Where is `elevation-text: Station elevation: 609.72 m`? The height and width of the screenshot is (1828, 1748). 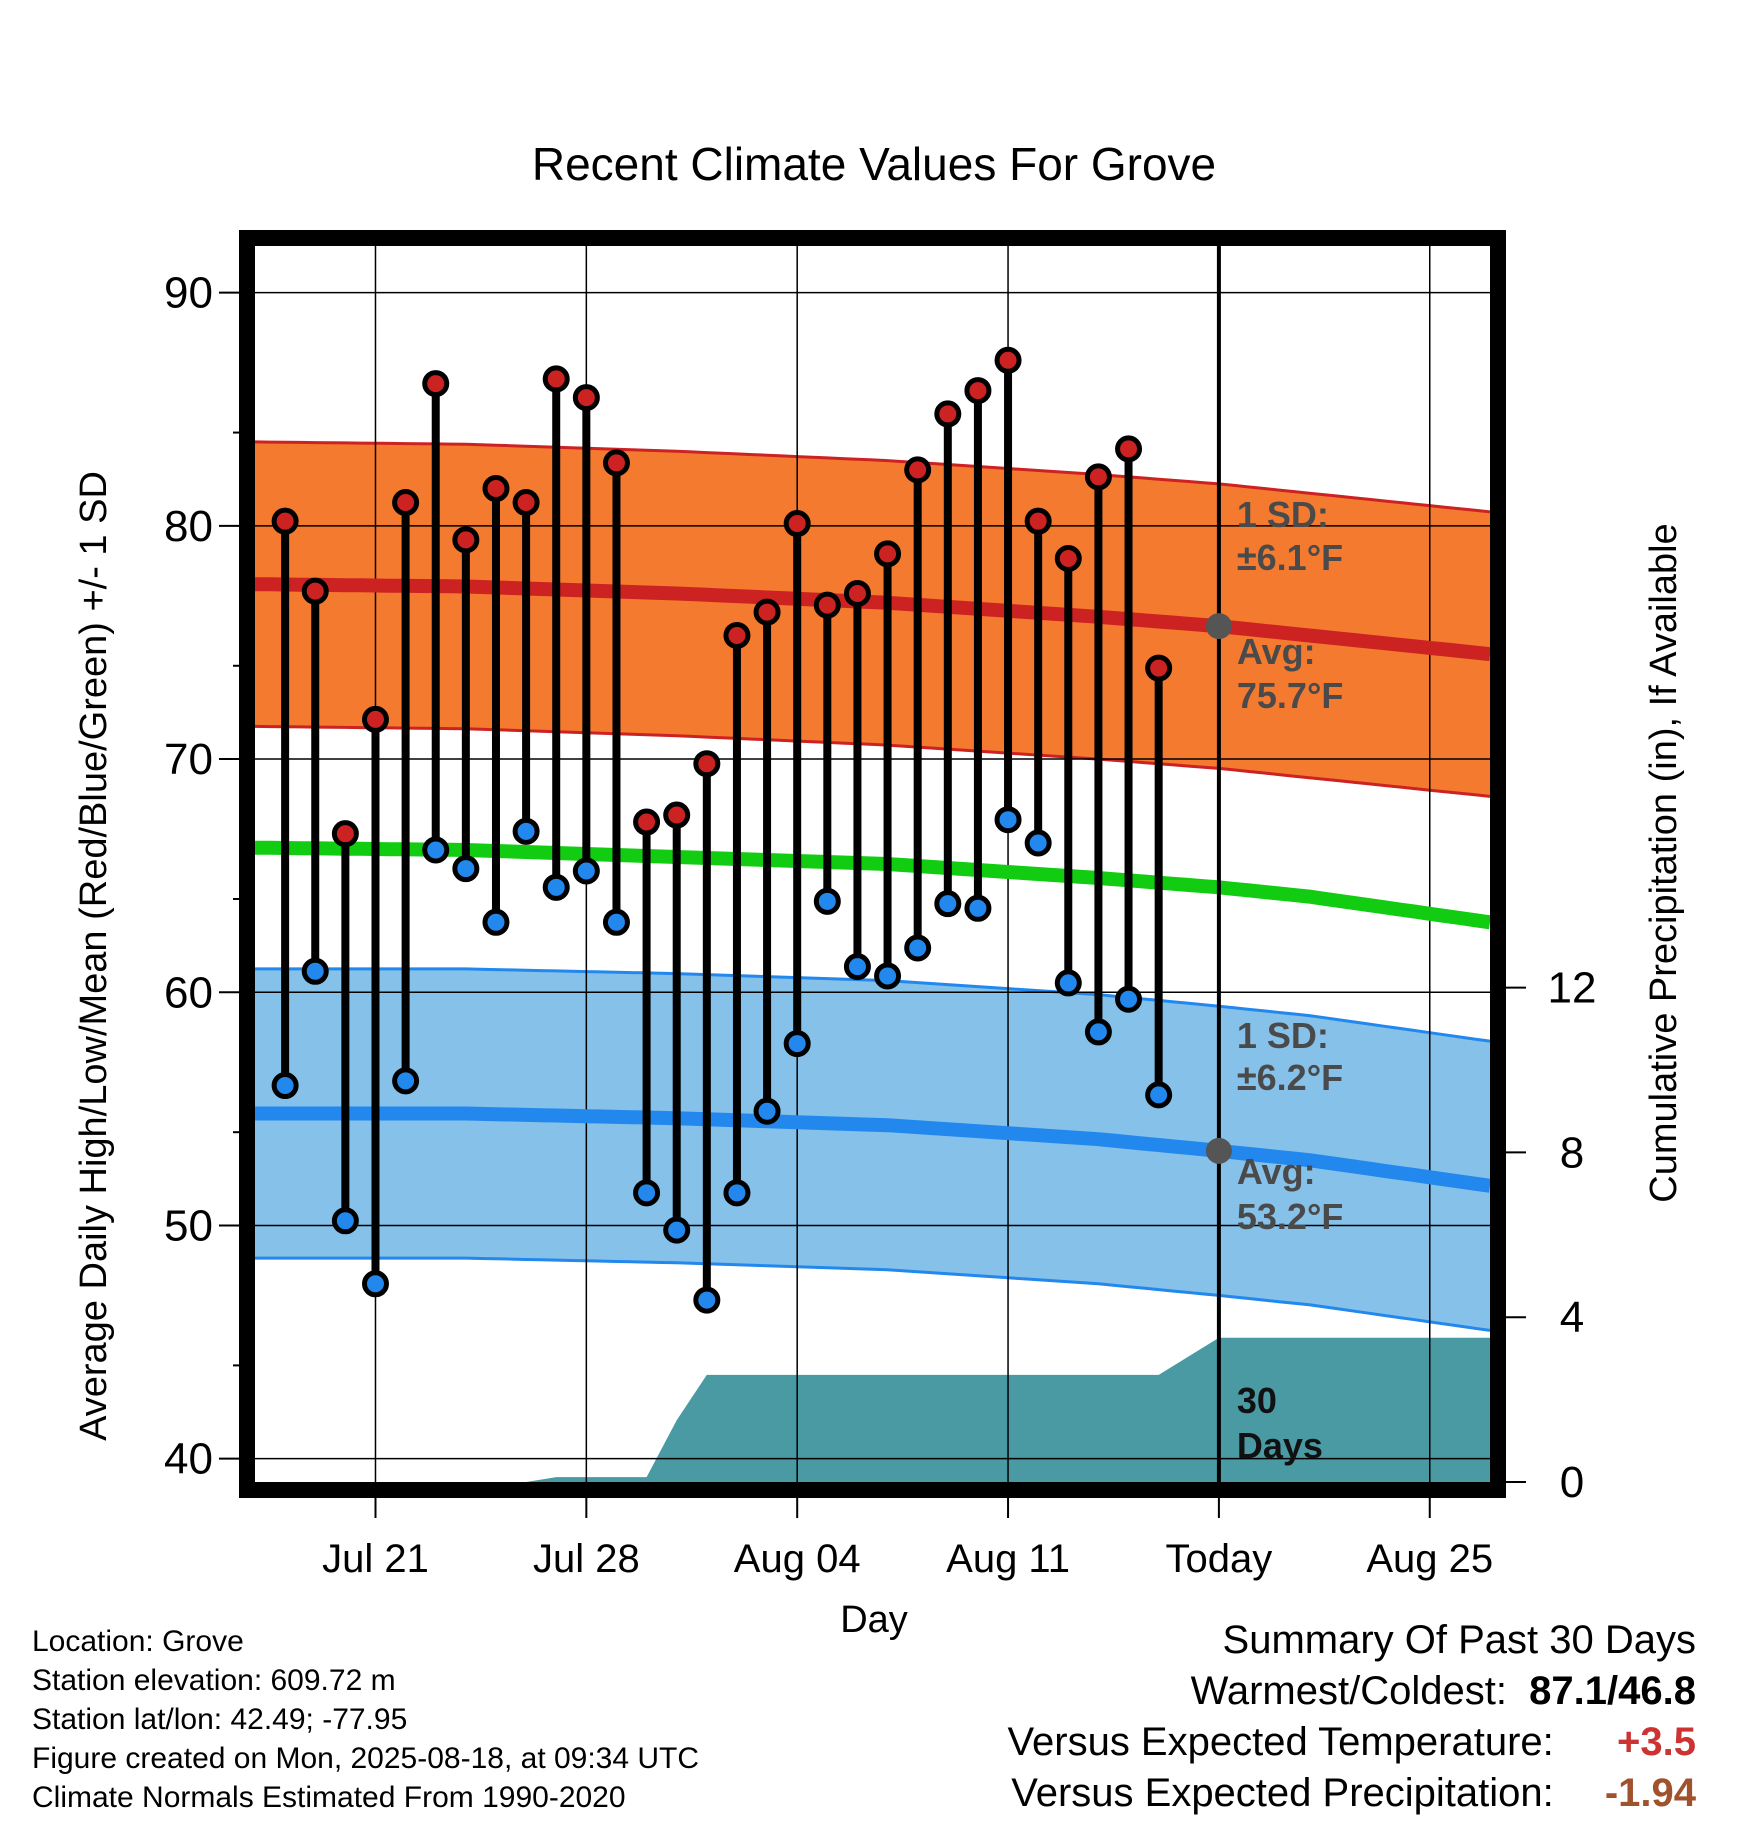 elevation-text: Station elevation: 609.72 m is located at coordinates (214, 1680).